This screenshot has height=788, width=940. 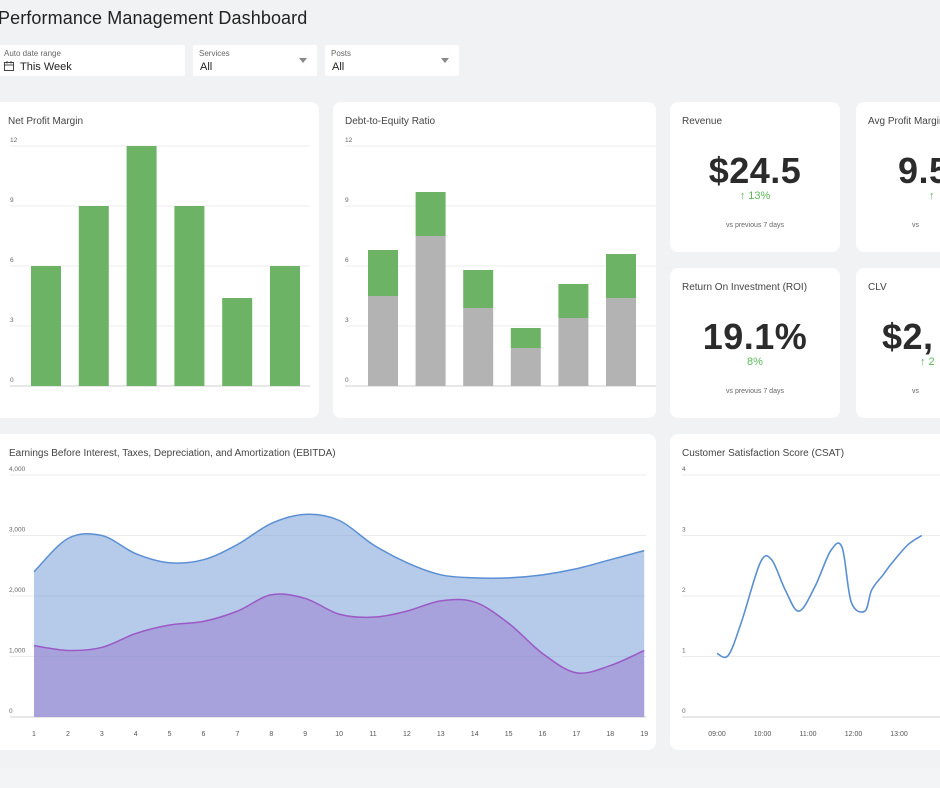 What do you see at coordinates (92, 60) in the screenshot?
I see `date-range-filter: Auto date range This Week` at bounding box center [92, 60].